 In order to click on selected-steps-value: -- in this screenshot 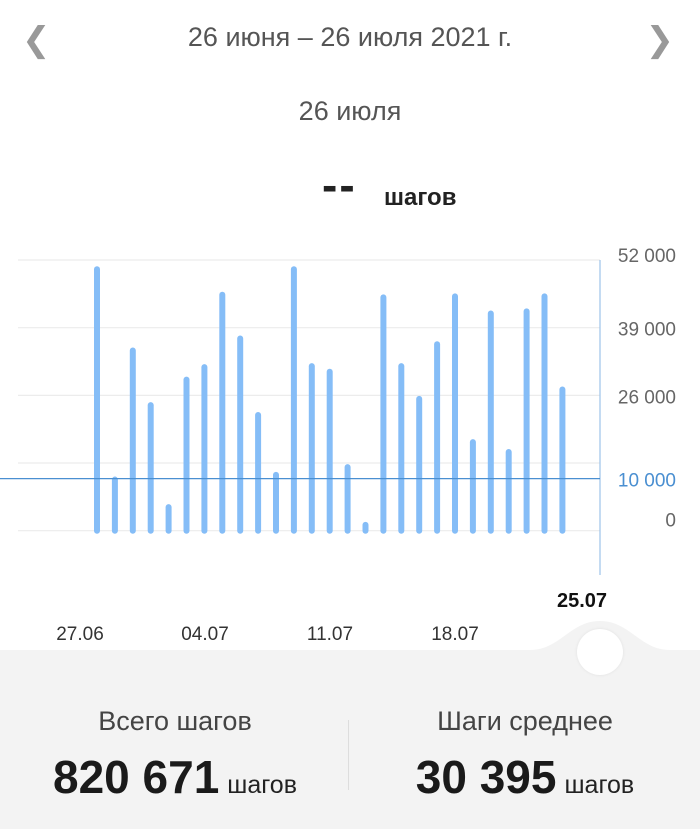, I will do `click(339, 185)`.